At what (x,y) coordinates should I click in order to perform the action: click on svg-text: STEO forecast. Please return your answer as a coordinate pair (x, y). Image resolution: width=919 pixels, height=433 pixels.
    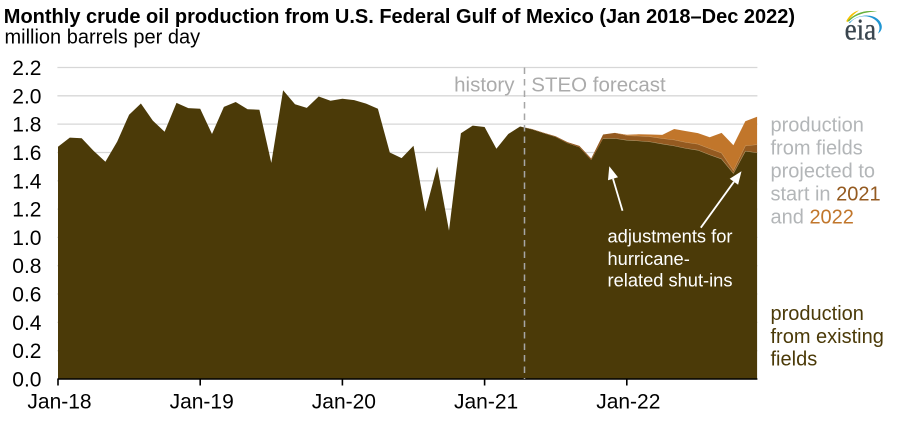
    Looking at the image, I should click on (598, 84).